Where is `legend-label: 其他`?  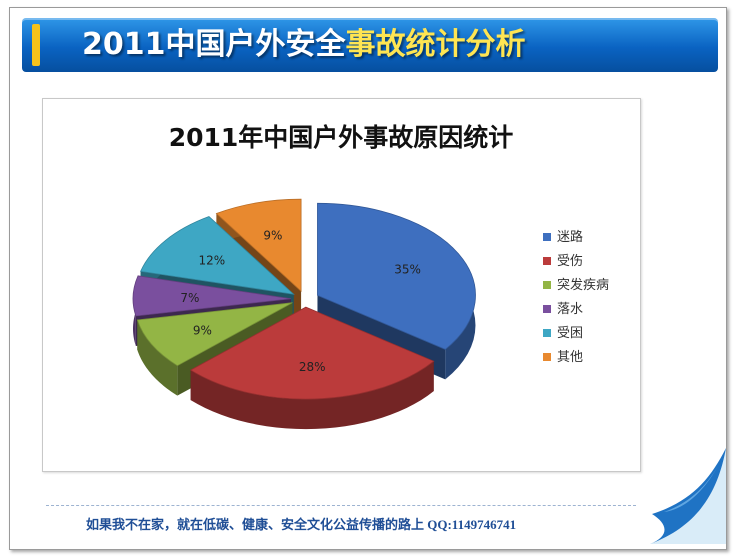 legend-label: 其他 is located at coordinates (570, 357).